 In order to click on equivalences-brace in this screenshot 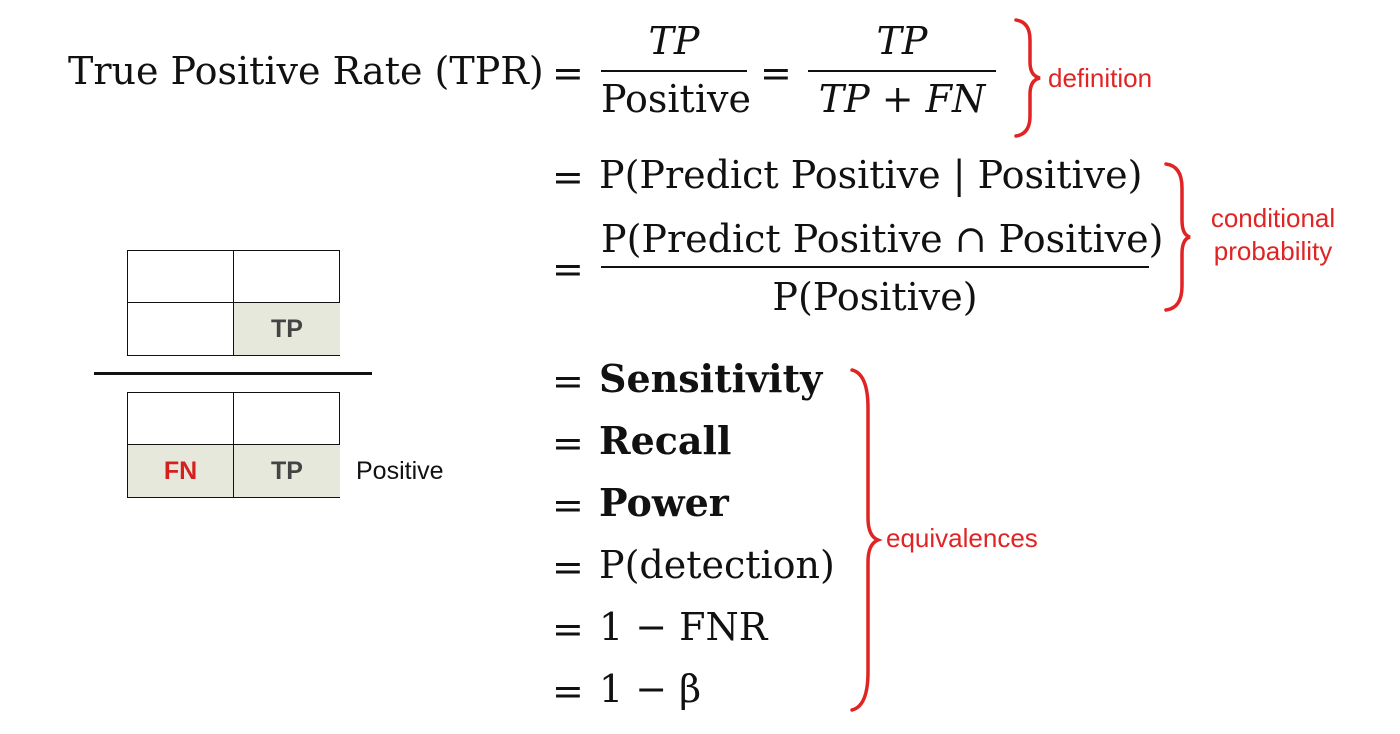, I will do `click(866, 540)`.